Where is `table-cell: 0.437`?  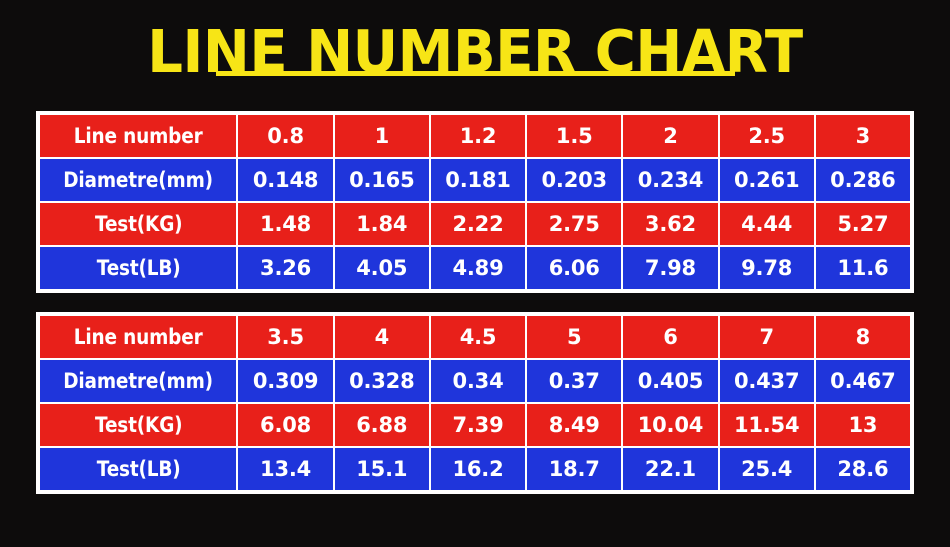
table-cell: 0.437 is located at coordinates (766, 381).